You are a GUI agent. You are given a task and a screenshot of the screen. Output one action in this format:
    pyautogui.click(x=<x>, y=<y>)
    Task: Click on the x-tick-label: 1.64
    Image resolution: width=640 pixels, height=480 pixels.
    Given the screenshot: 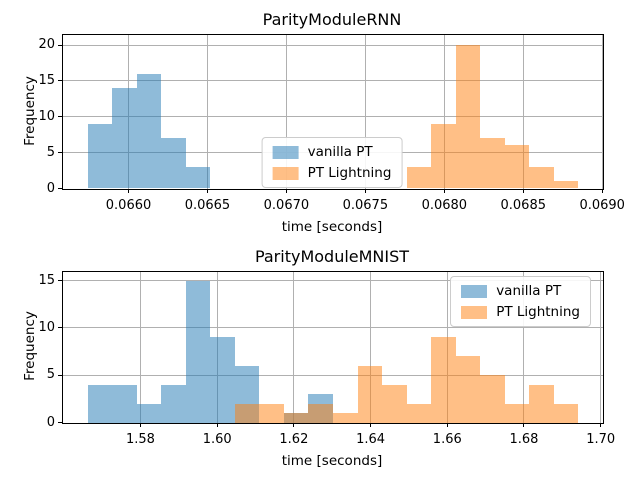 What is the action you would take?
    pyautogui.click(x=371, y=439)
    